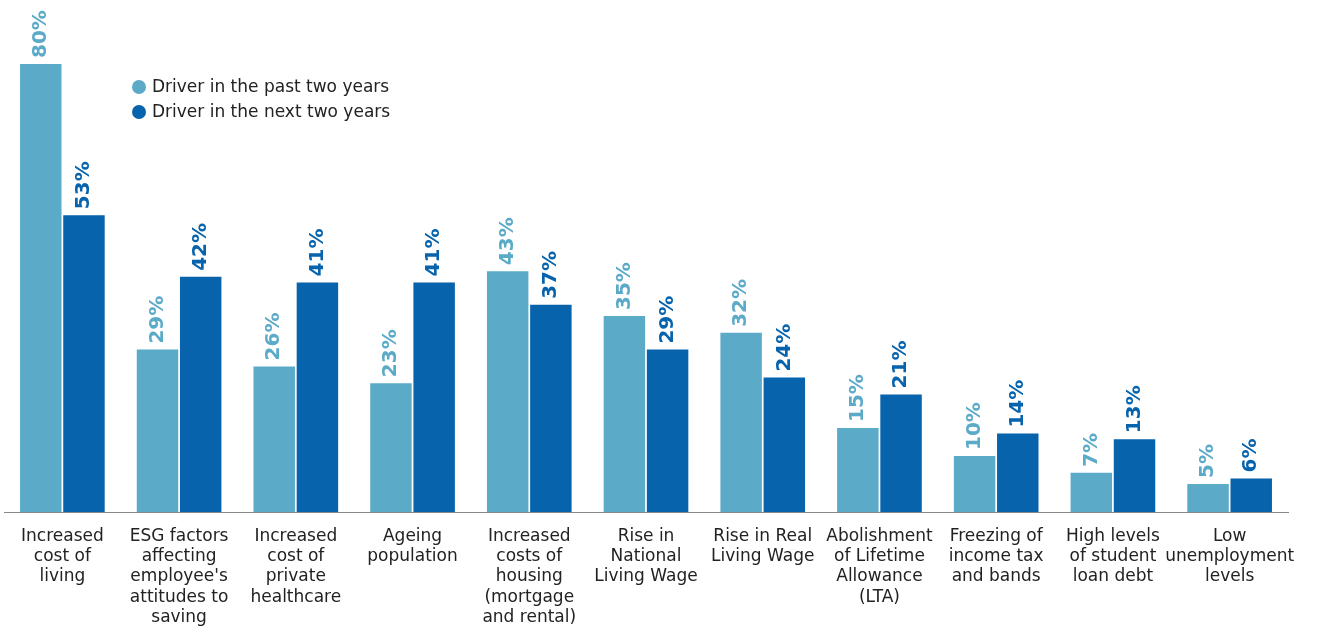 The image size is (1318, 642). I want to click on data-label: 24%, so click(782, 347).